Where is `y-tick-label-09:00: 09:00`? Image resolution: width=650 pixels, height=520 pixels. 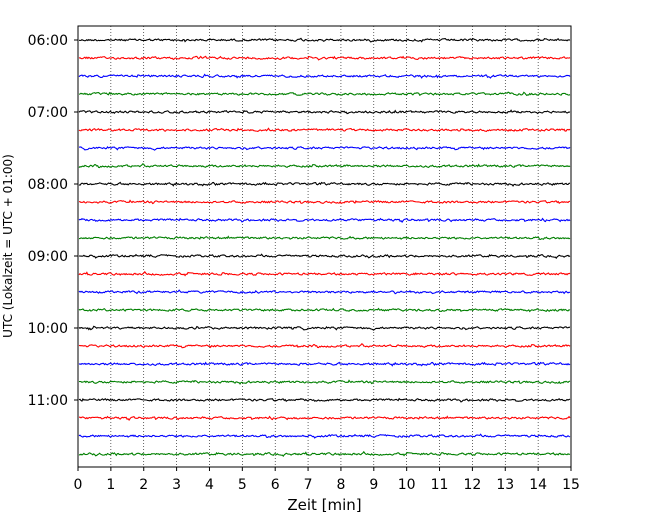
y-tick-label-09:00: 09:00 is located at coordinates (48, 257).